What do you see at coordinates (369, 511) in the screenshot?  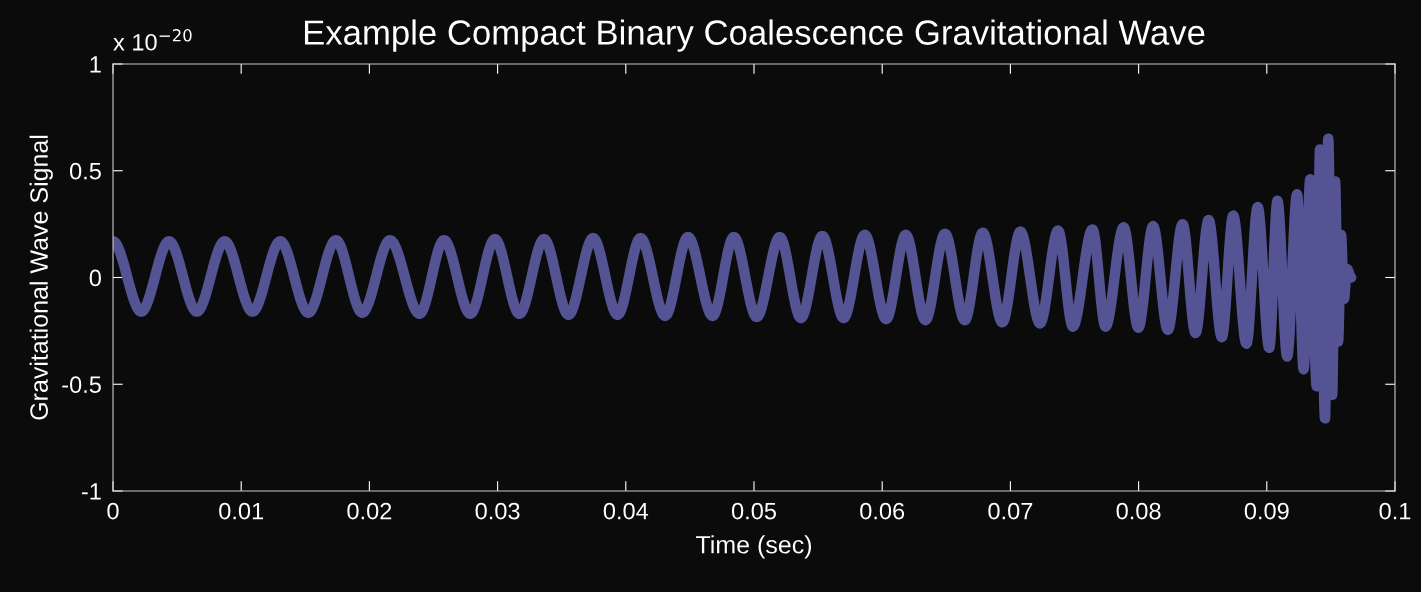 I see `x-tick-label: 0.02` at bounding box center [369, 511].